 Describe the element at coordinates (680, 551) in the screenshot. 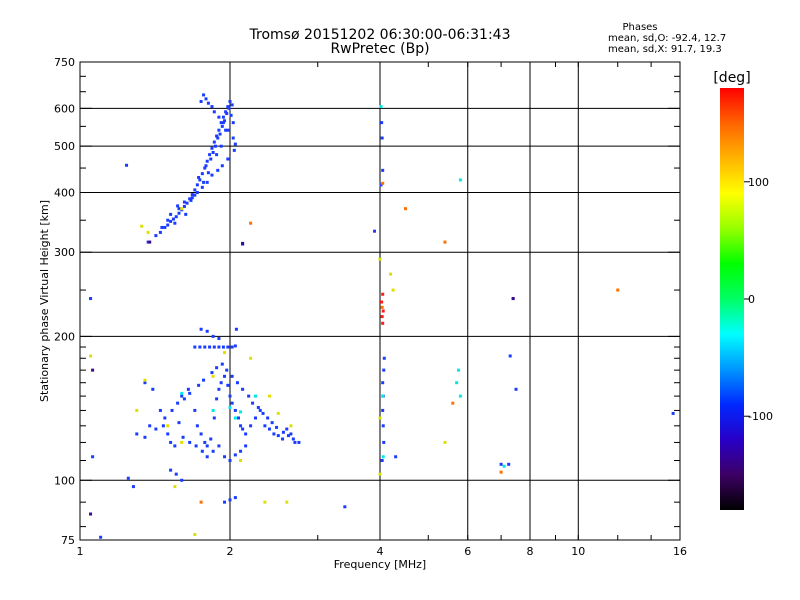

I see `x-tick-label: 16` at that location.